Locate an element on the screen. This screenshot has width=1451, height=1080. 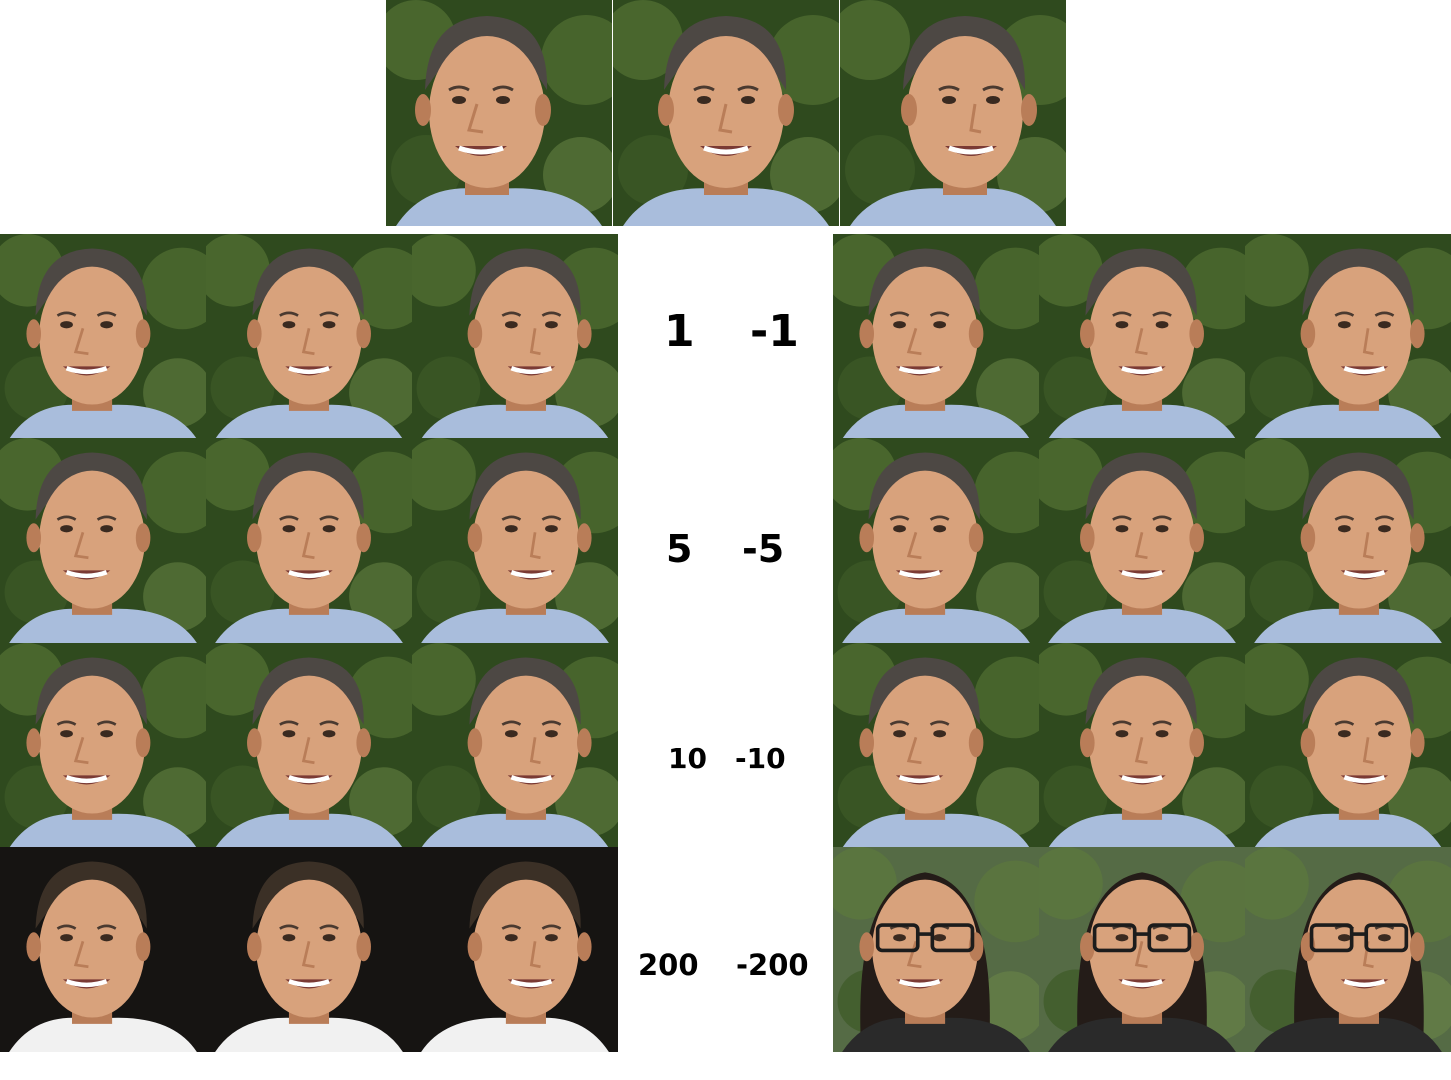
face-neg-1-right is located at coordinates (1348, 336).